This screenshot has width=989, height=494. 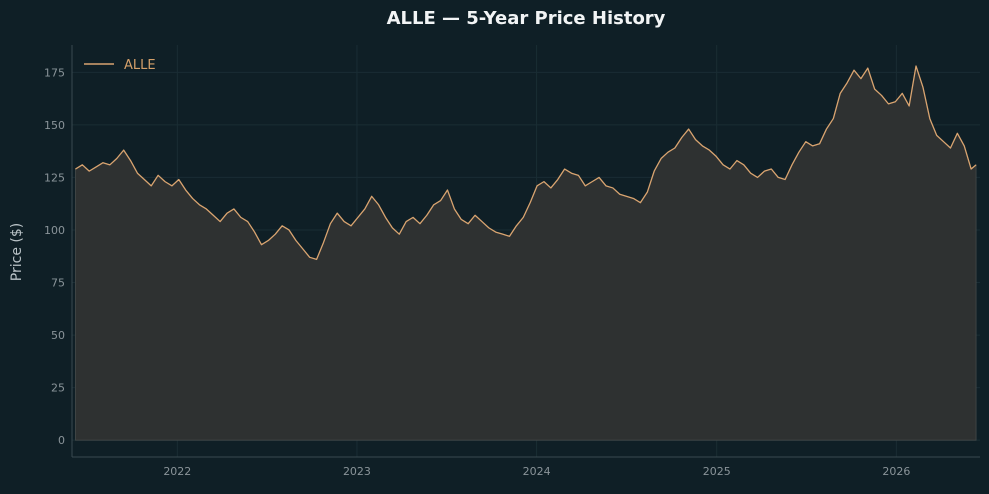 What do you see at coordinates (58, 335) in the screenshot?
I see `y-tick-label: 50` at bounding box center [58, 335].